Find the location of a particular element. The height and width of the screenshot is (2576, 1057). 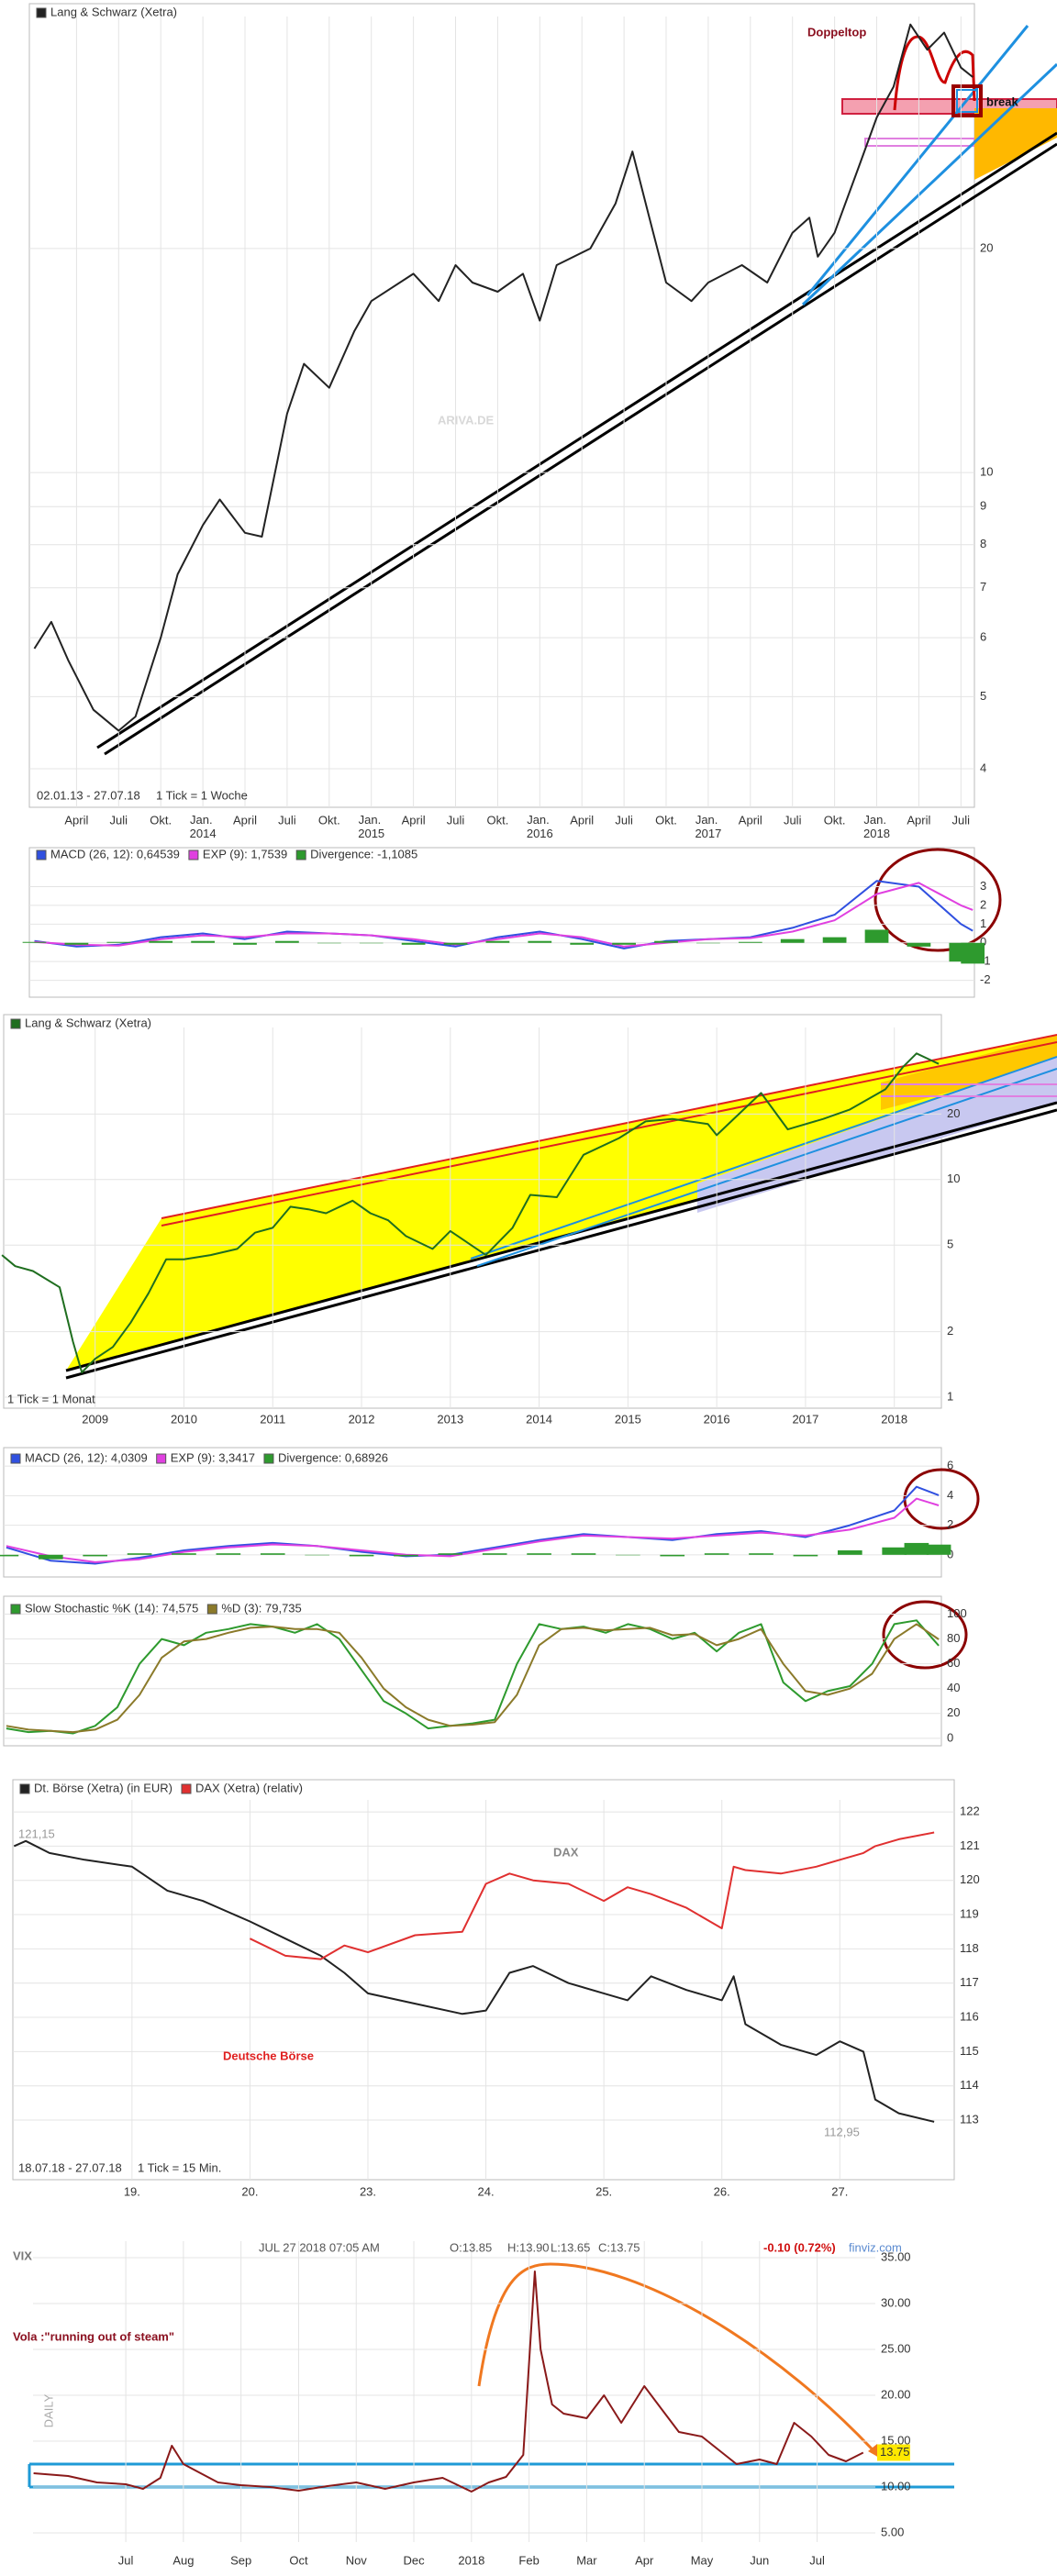

y-tick-label: -1 is located at coordinates (986, 961).